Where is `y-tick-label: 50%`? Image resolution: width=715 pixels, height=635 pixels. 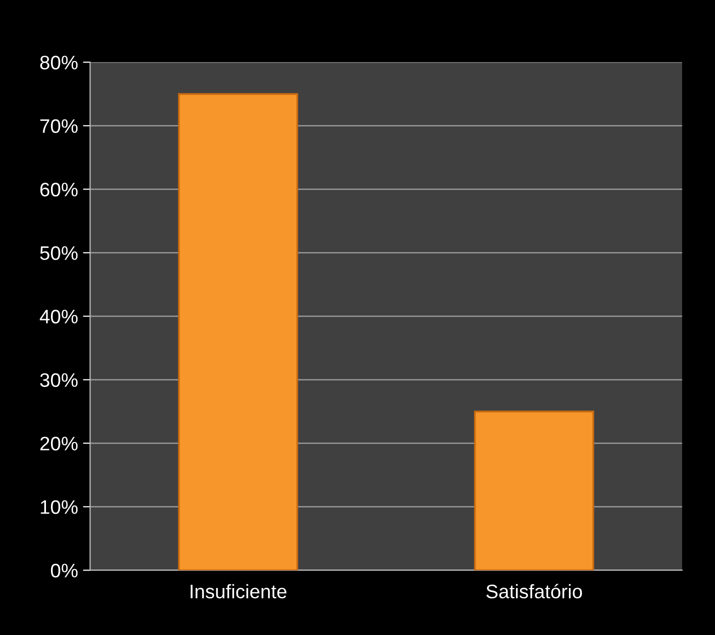
y-tick-label: 50% is located at coordinates (59, 253).